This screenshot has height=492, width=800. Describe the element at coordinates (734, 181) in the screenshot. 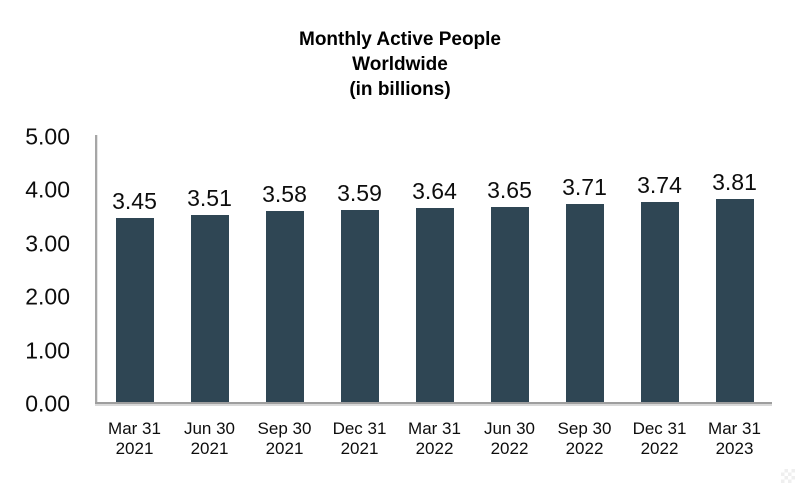

I see `bar-value-label: 3.81` at that location.